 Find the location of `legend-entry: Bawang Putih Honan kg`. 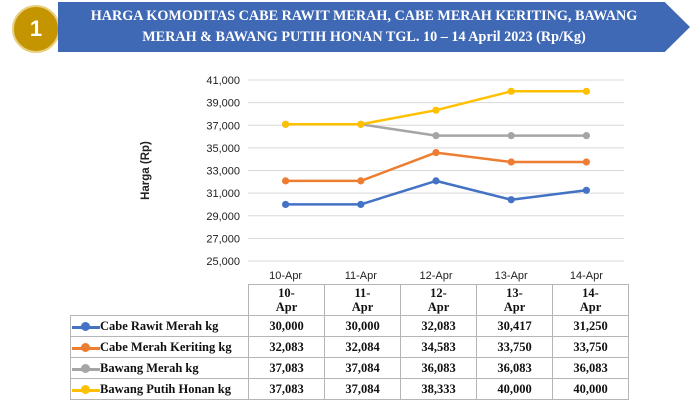

legend-entry: Bawang Putih Honan kg is located at coordinates (159, 389).